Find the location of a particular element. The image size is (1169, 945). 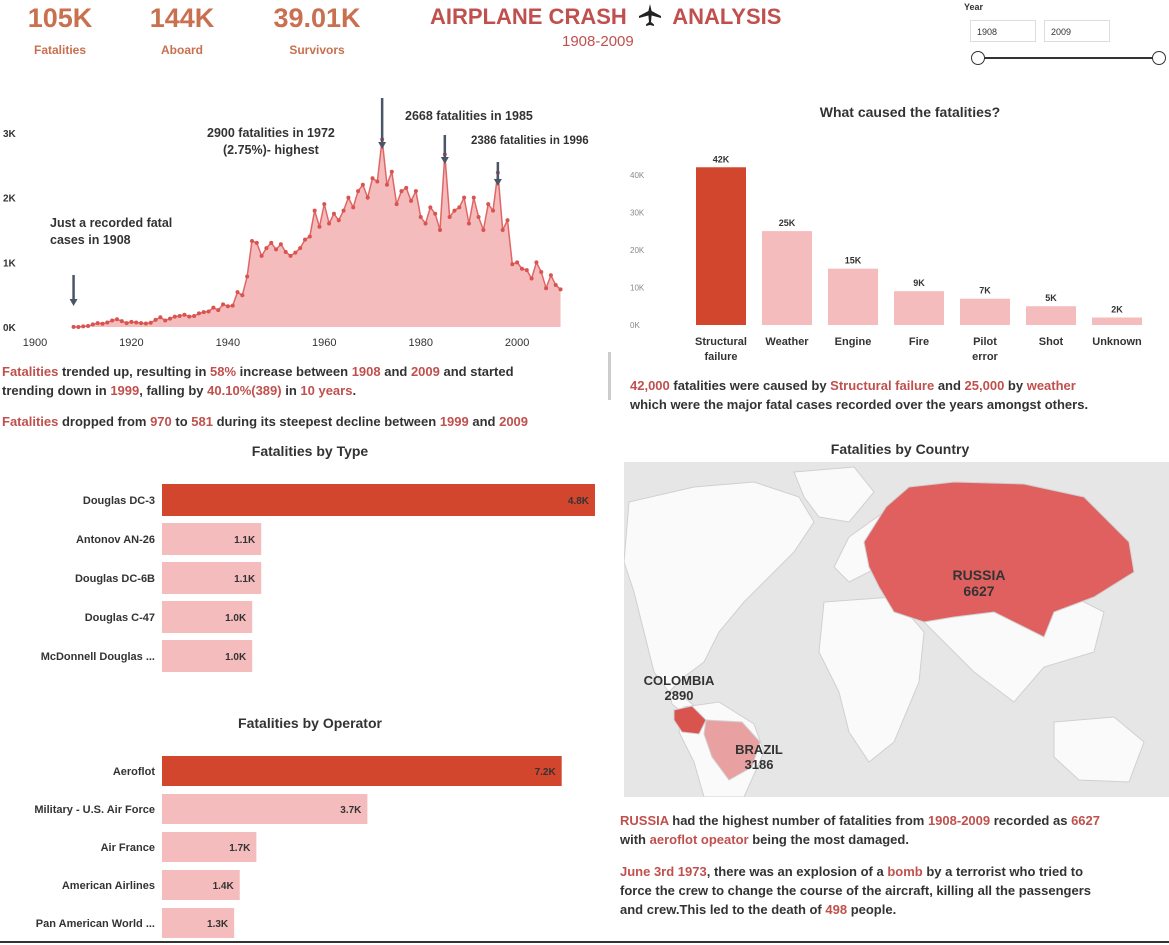

year-slicer: Year 1908 2009 is located at coordinates (1066, 35).